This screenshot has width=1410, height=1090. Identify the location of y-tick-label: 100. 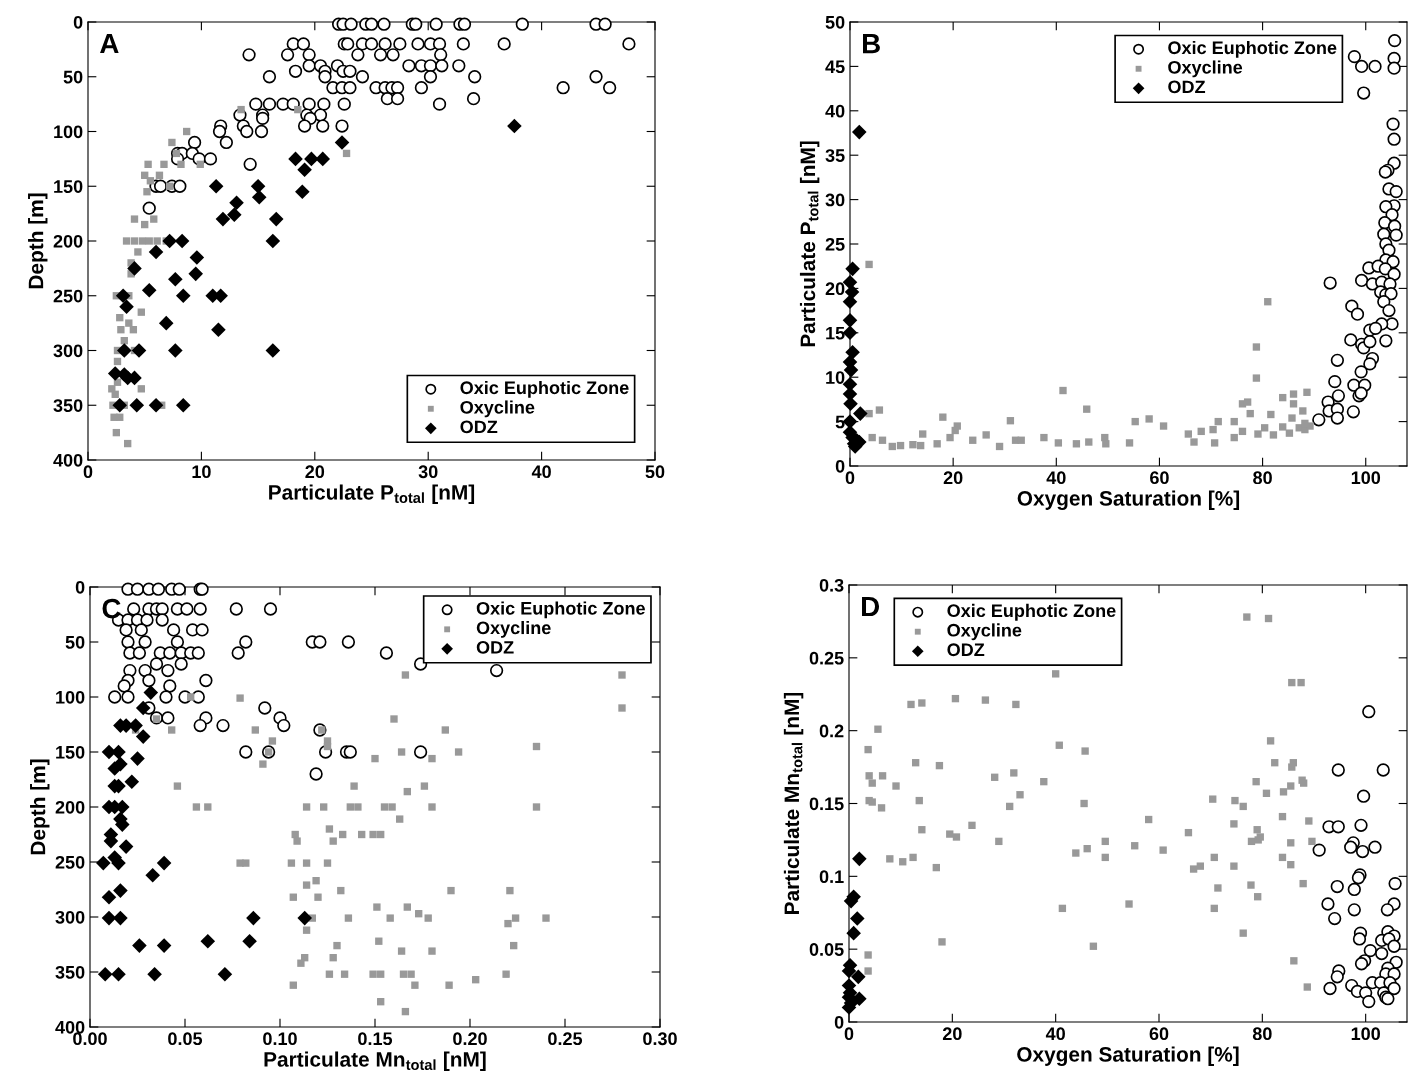
(68, 132).